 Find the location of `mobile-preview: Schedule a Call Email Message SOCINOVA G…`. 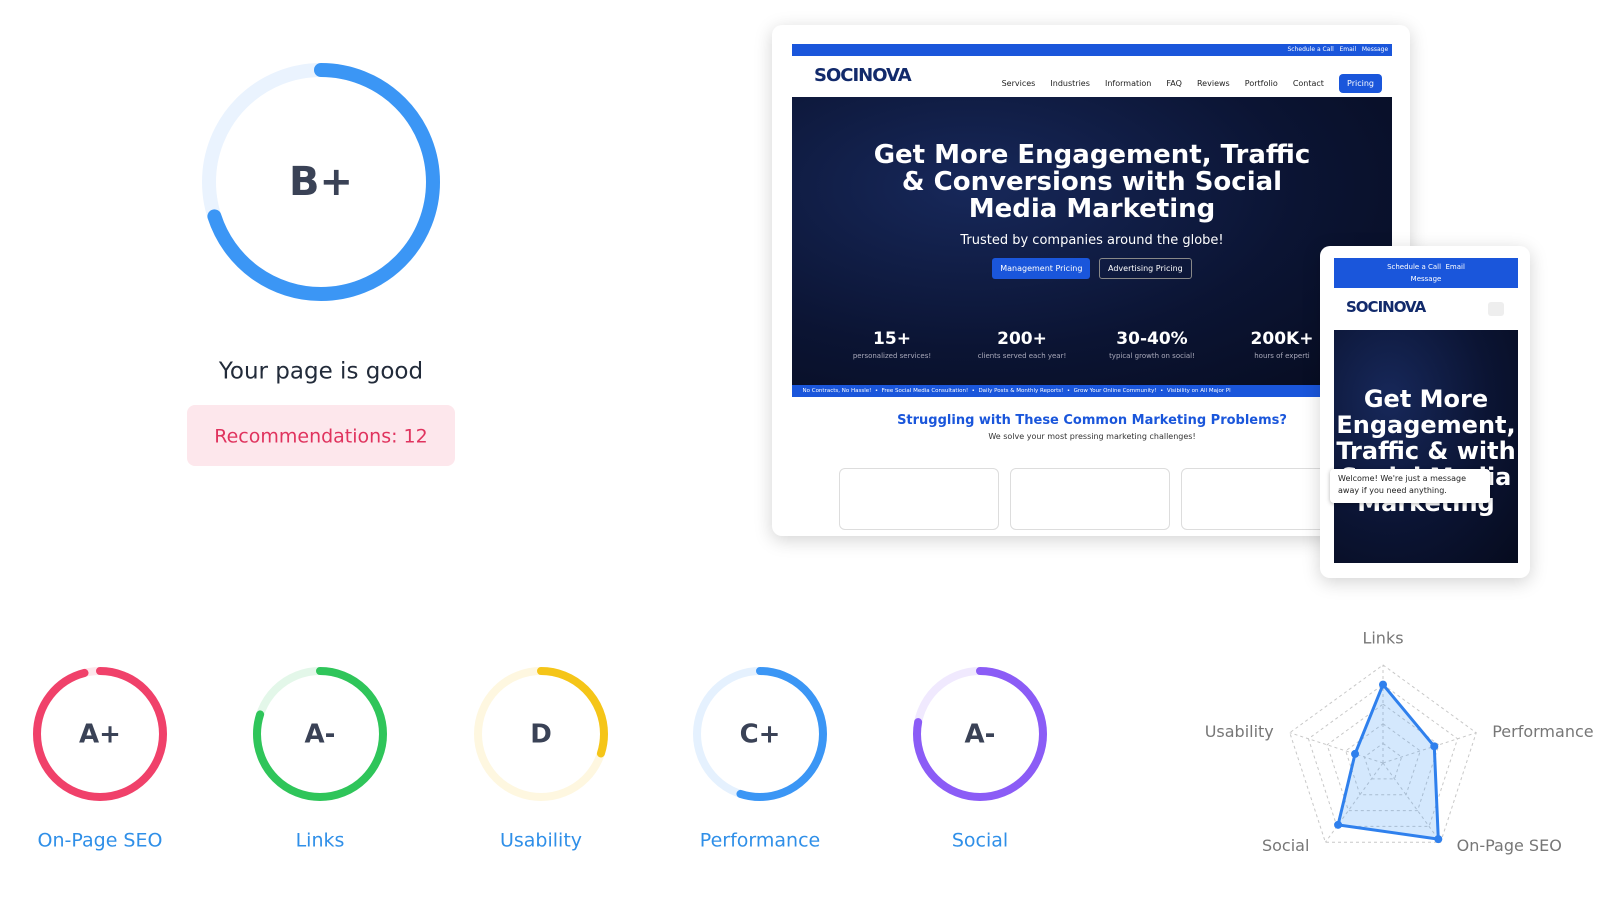

mobile-preview: Schedule a Call Email Message SOCINOVA G… is located at coordinates (1425, 412).